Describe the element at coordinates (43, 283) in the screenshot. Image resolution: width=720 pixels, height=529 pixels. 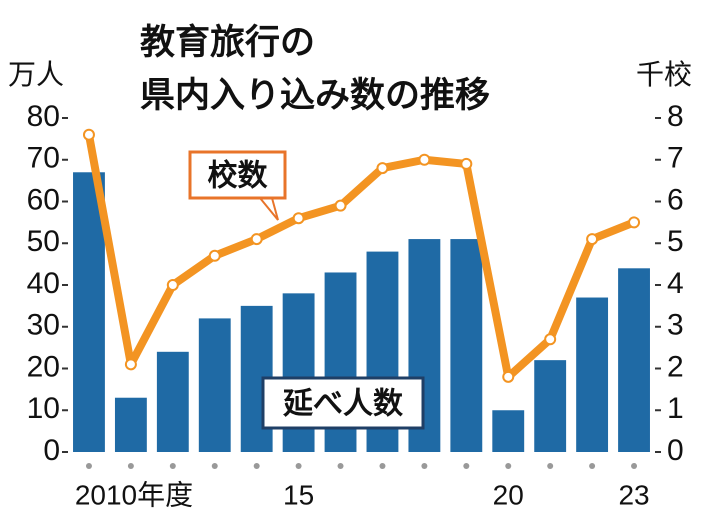
I see `y-tick-label: 40` at that location.